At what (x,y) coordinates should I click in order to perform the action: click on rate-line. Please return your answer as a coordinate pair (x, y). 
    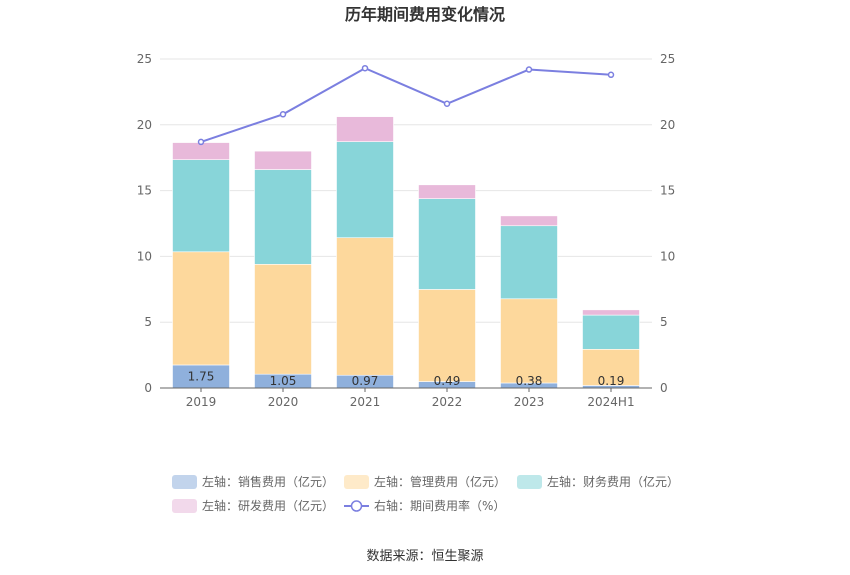
    Looking at the image, I should click on (406, 105).